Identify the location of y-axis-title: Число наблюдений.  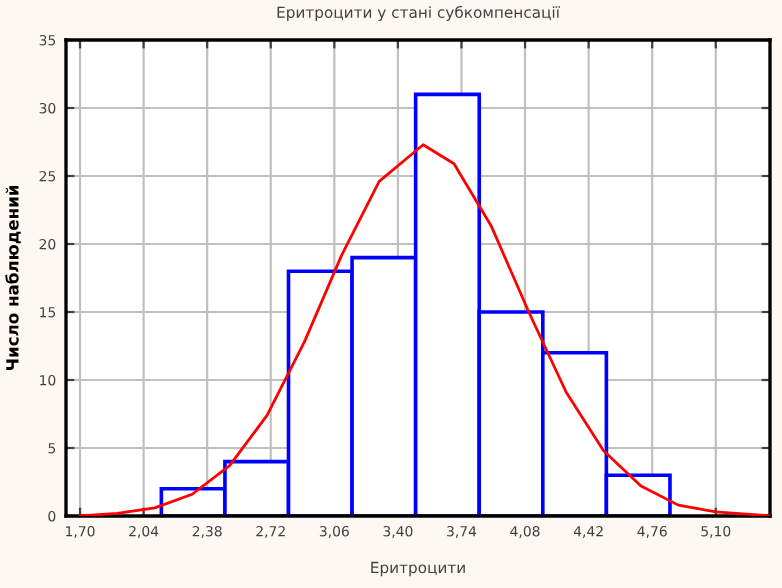
(13, 278).